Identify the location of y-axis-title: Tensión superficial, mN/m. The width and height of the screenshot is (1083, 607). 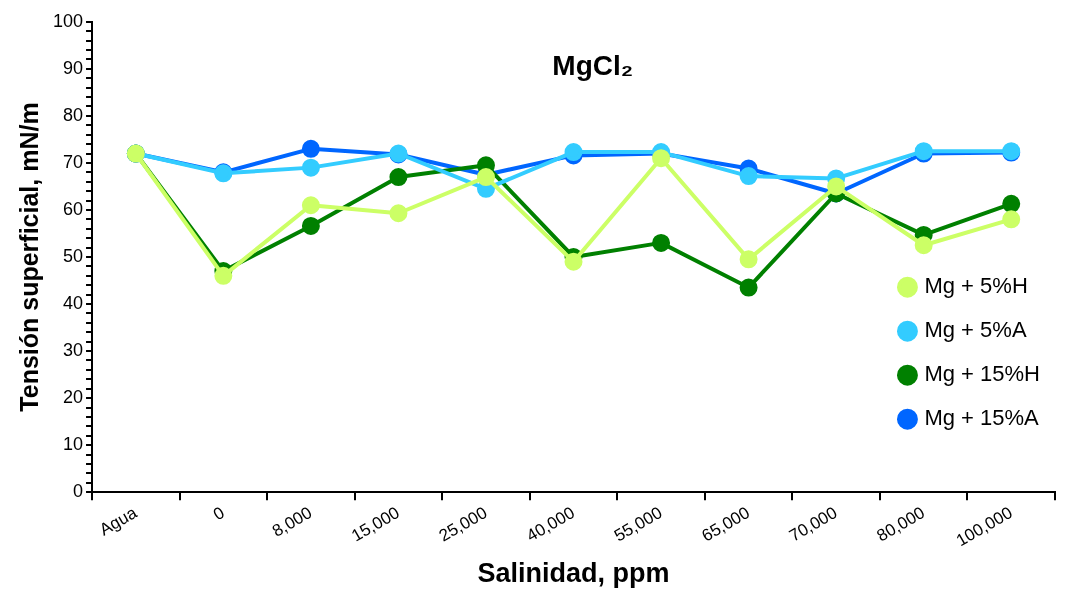
(28, 257).